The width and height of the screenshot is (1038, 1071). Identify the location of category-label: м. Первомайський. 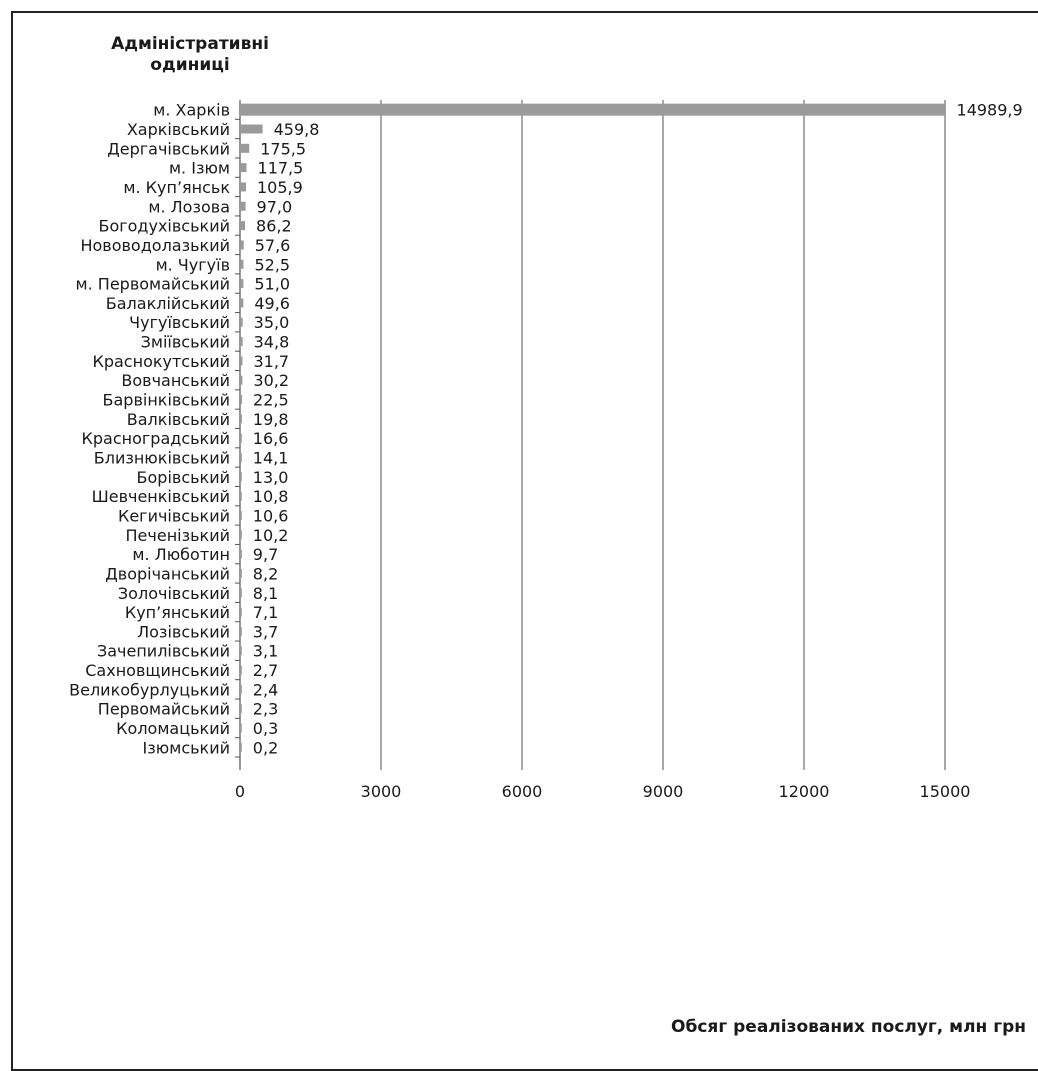
(153, 284).